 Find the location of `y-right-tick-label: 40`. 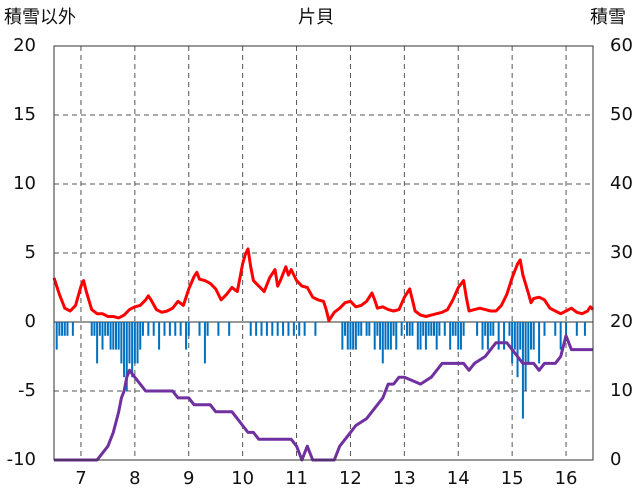

y-right-tick-label: 40 is located at coordinates (621, 183).